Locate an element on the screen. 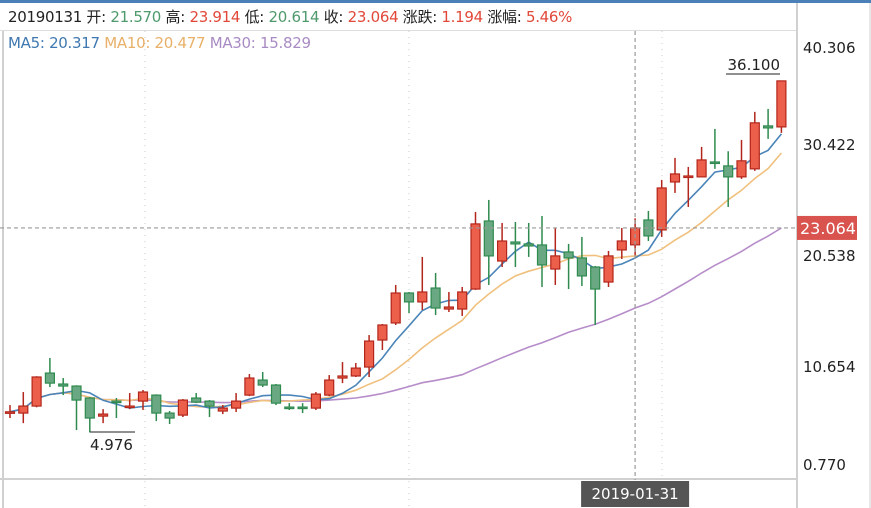  crosshair-date-label: 2019-01-31 is located at coordinates (635, 494).